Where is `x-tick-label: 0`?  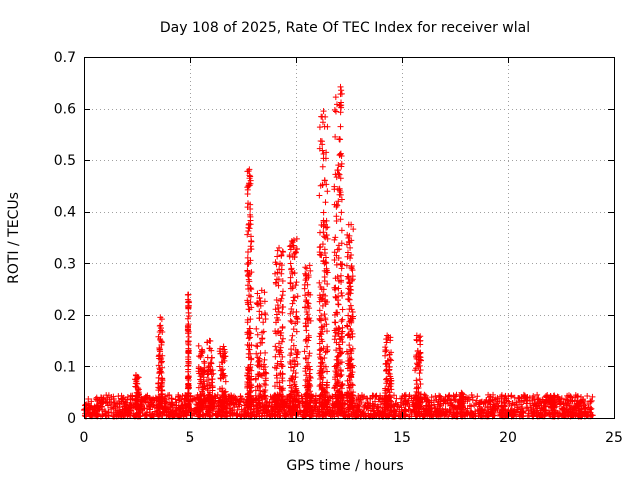 x-tick-label: 0 is located at coordinates (84, 438).